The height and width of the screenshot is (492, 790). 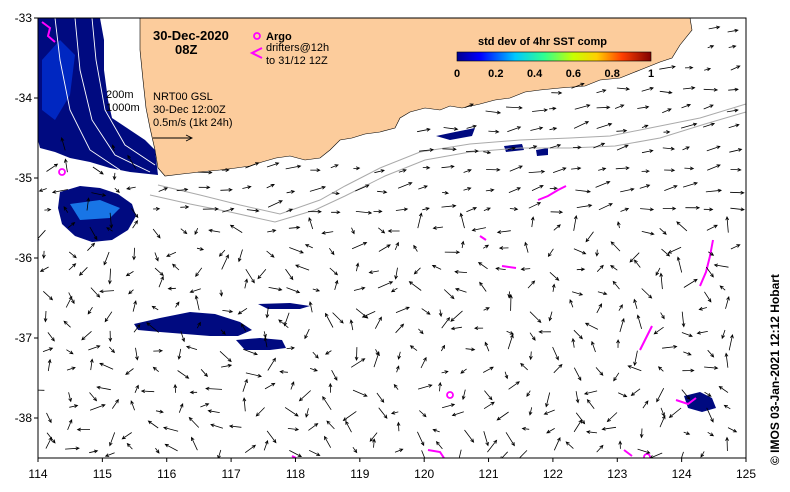 What do you see at coordinates (192, 123) in the screenshot?
I see `scale-label: 0.5m/s (1kt 24h)` at bounding box center [192, 123].